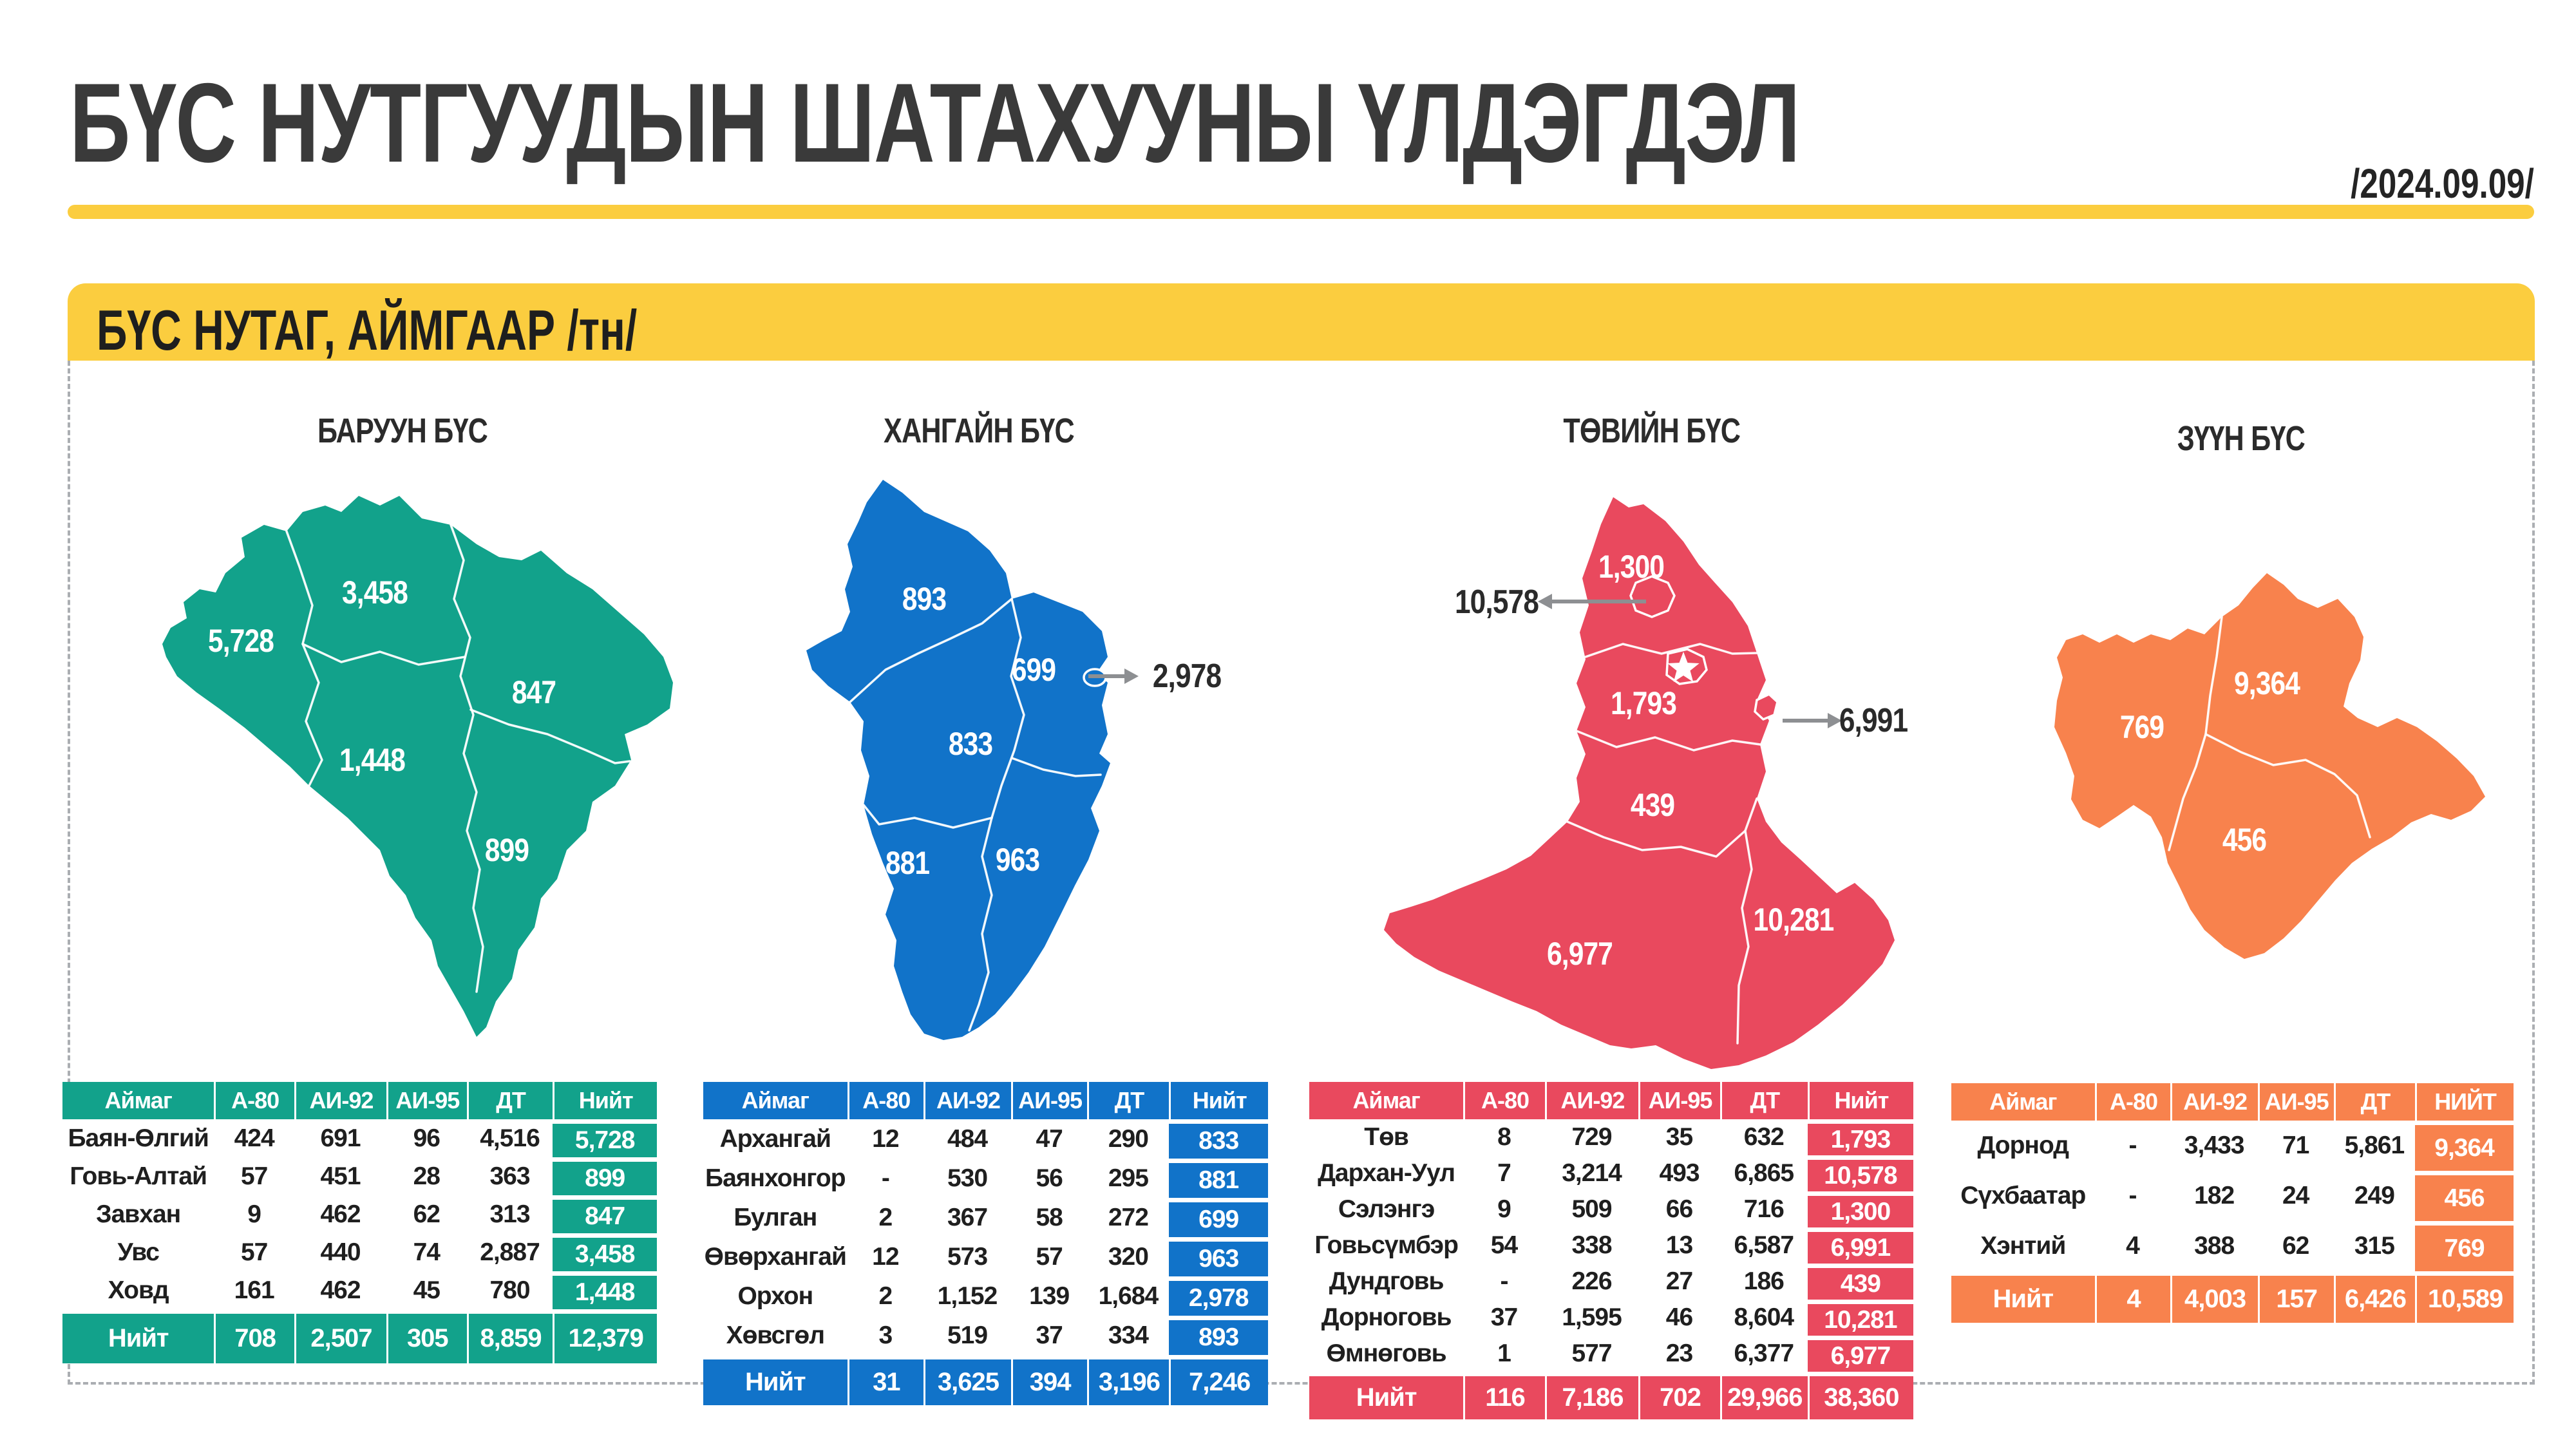 The width and height of the screenshot is (2576, 1449). I want to click on header-cell: АИ-95, so click(2295, 1102).